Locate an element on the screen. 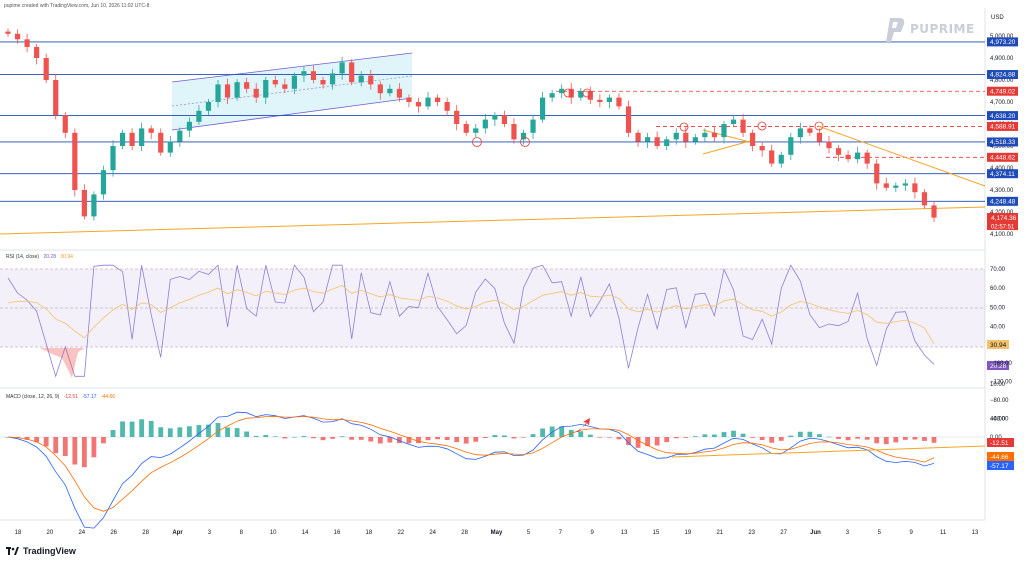 This screenshot has width=1024, height=562. time-axis-label: 26 is located at coordinates (113, 533).